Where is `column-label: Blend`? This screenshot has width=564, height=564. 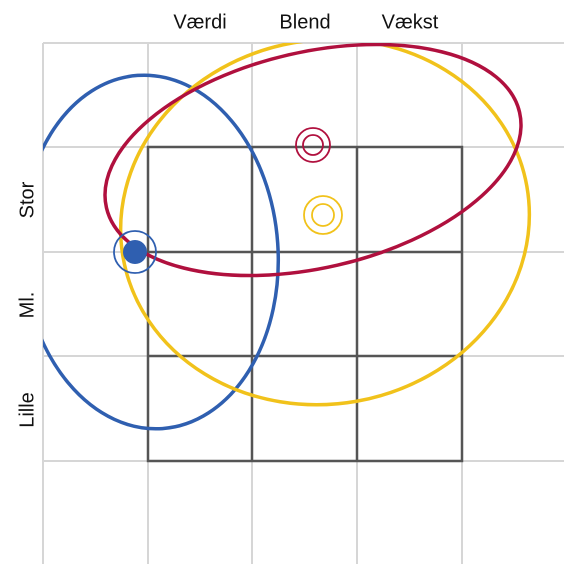
column-label: Blend is located at coordinates (304, 22).